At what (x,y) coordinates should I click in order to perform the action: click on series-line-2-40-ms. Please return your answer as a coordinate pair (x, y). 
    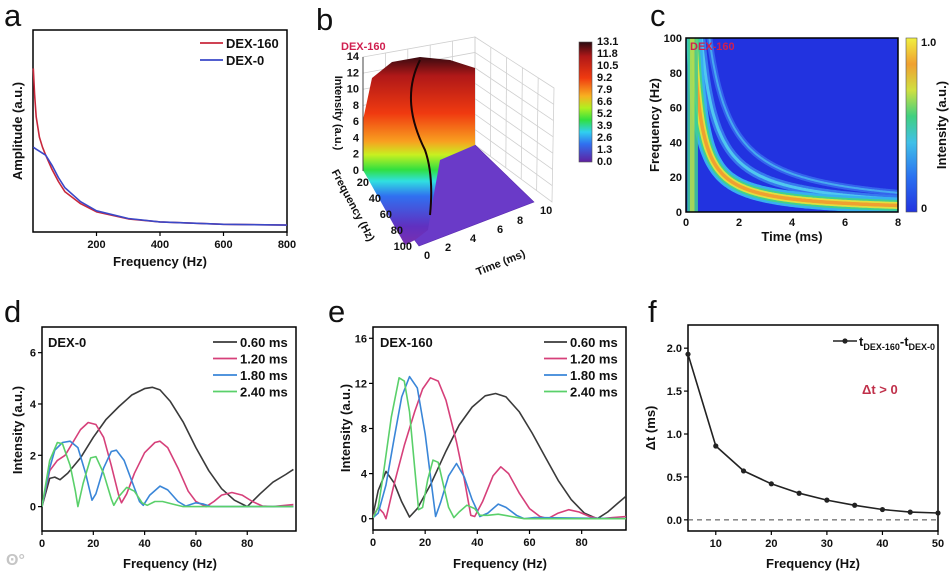
    Looking at the image, I should click on (499, 448).